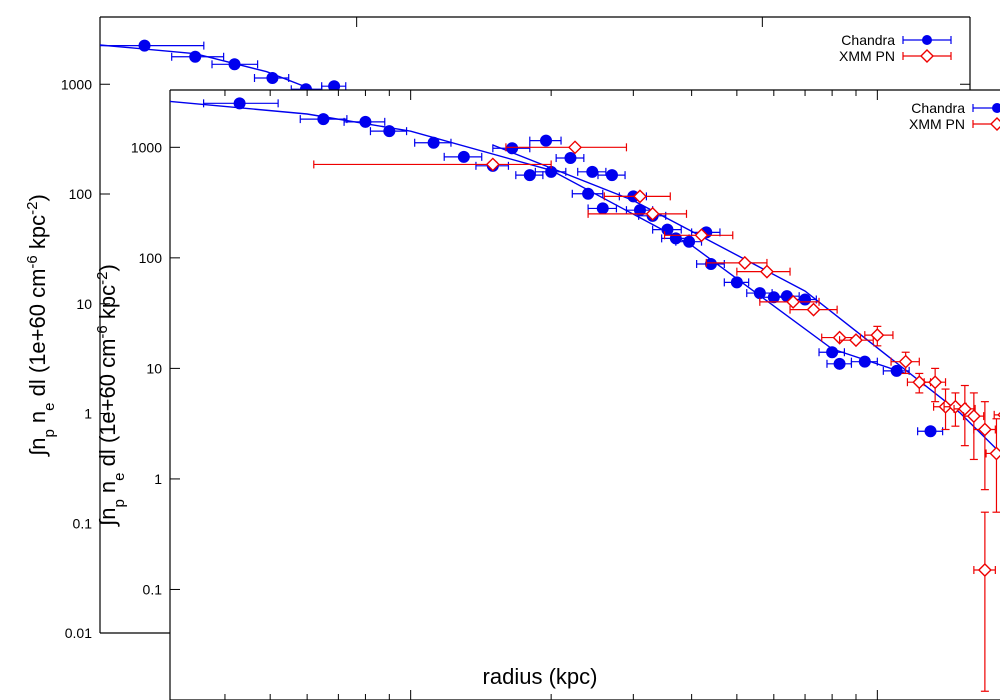 This screenshot has height=700, width=1000. I want to click on x-axis-label: radius (kpc), so click(540, 676).